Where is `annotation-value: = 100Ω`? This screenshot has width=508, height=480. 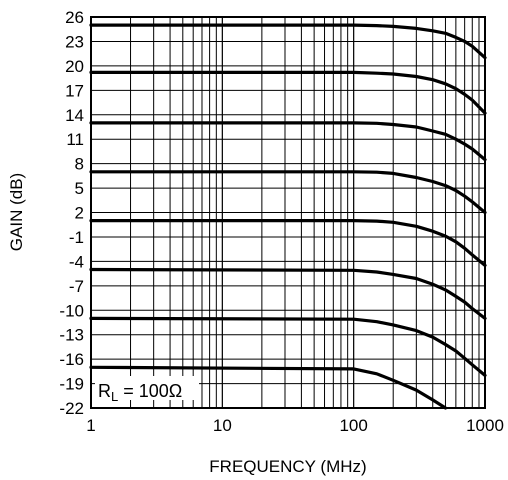
annotation-value: = 100Ω is located at coordinates (150, 391).